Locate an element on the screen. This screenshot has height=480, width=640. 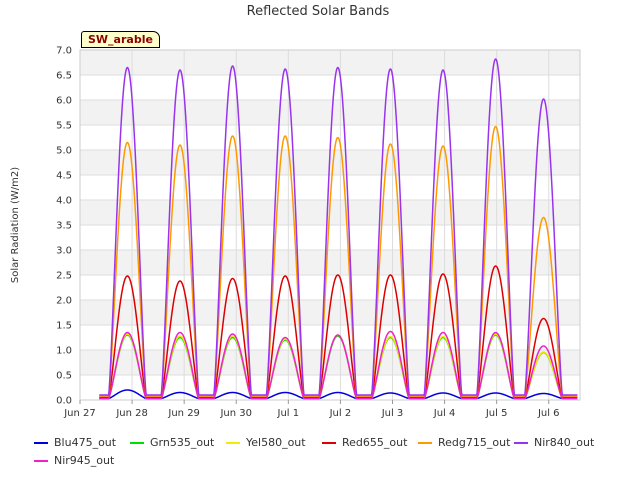
y-tick-label: 5.5 is located at coordinates (64, 126).